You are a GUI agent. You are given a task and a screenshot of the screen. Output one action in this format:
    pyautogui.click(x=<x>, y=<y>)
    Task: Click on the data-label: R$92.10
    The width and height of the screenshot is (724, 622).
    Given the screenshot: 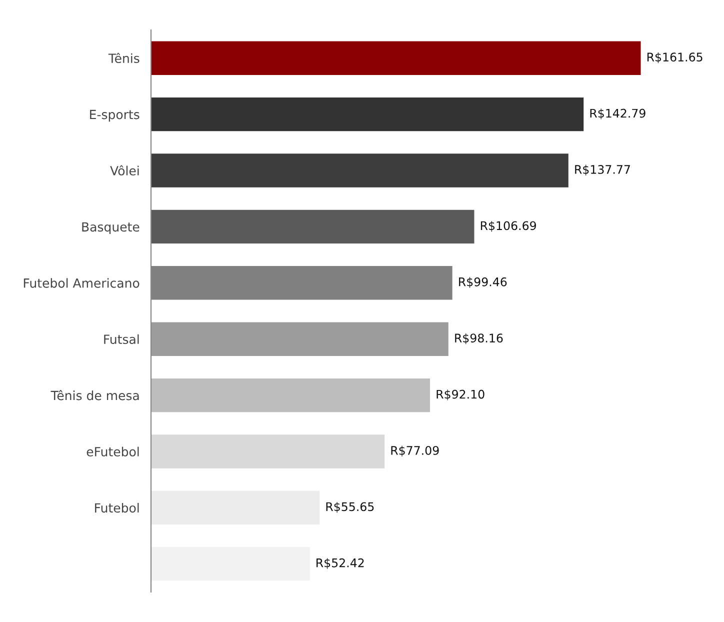 What is the action you would take?
    pyautogui.click(x=460, y=395)
    